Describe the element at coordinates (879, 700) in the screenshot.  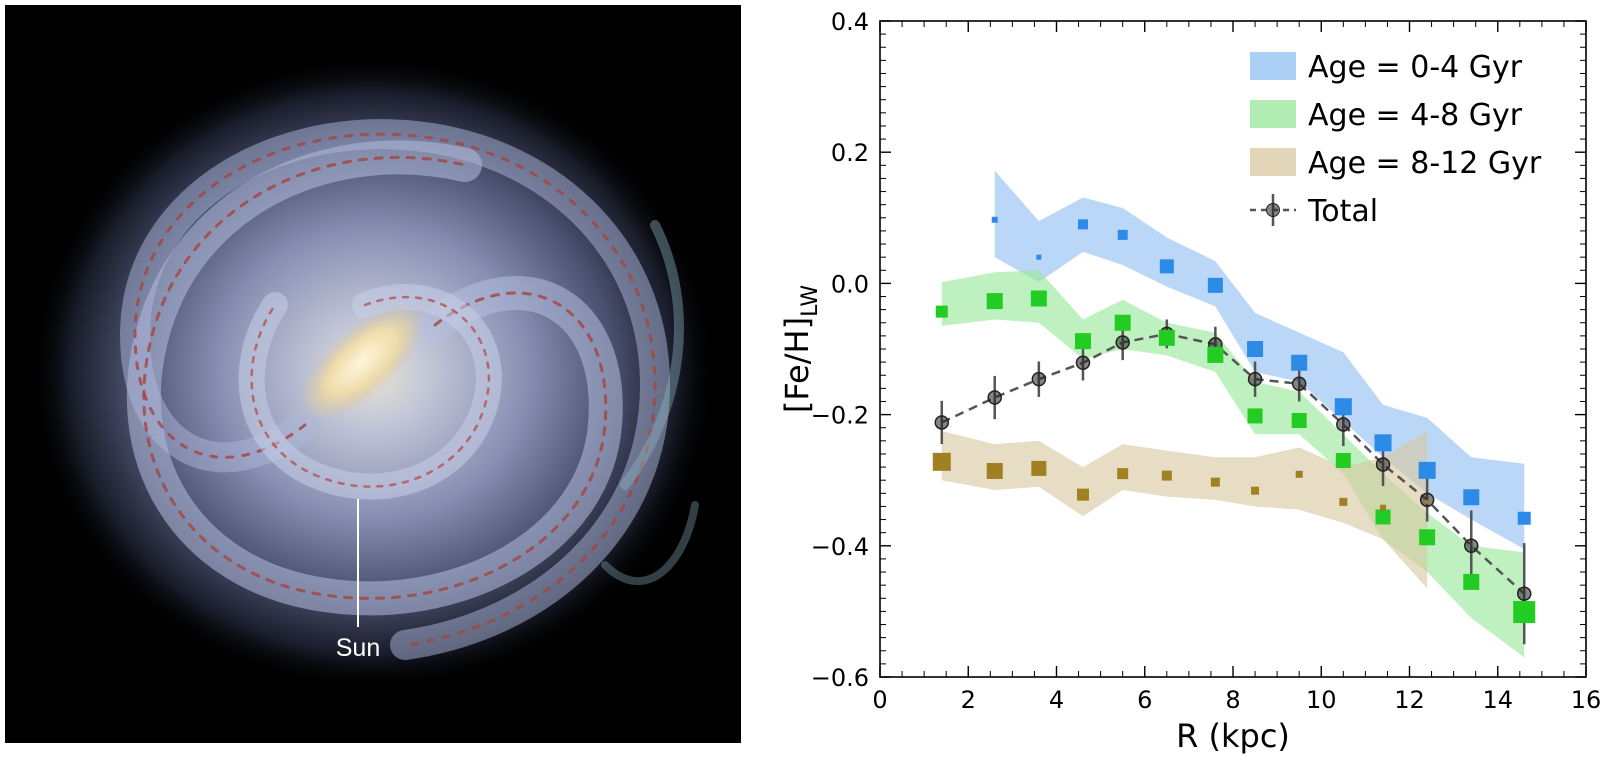
I see `x-tick-label: 0` at that location.